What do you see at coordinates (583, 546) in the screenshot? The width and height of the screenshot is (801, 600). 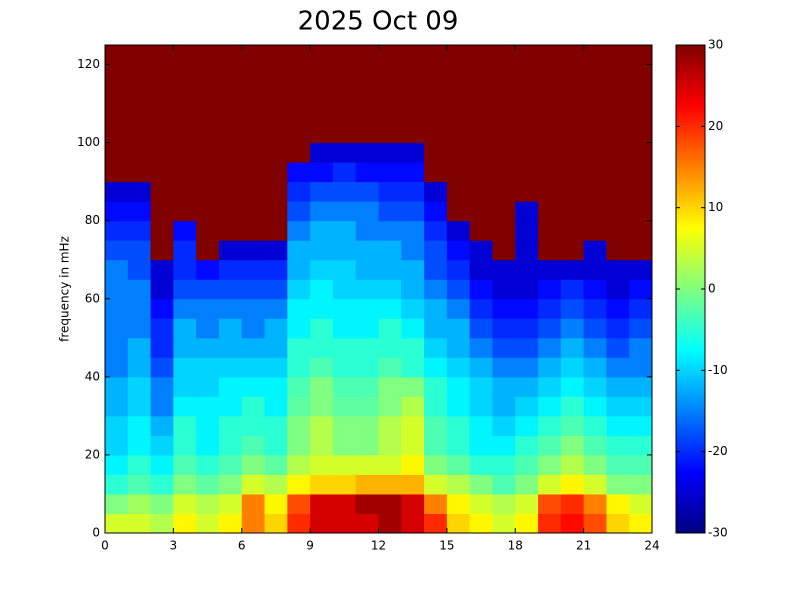 I see `x-tick-label: 21` at bounding box center [583, 546].